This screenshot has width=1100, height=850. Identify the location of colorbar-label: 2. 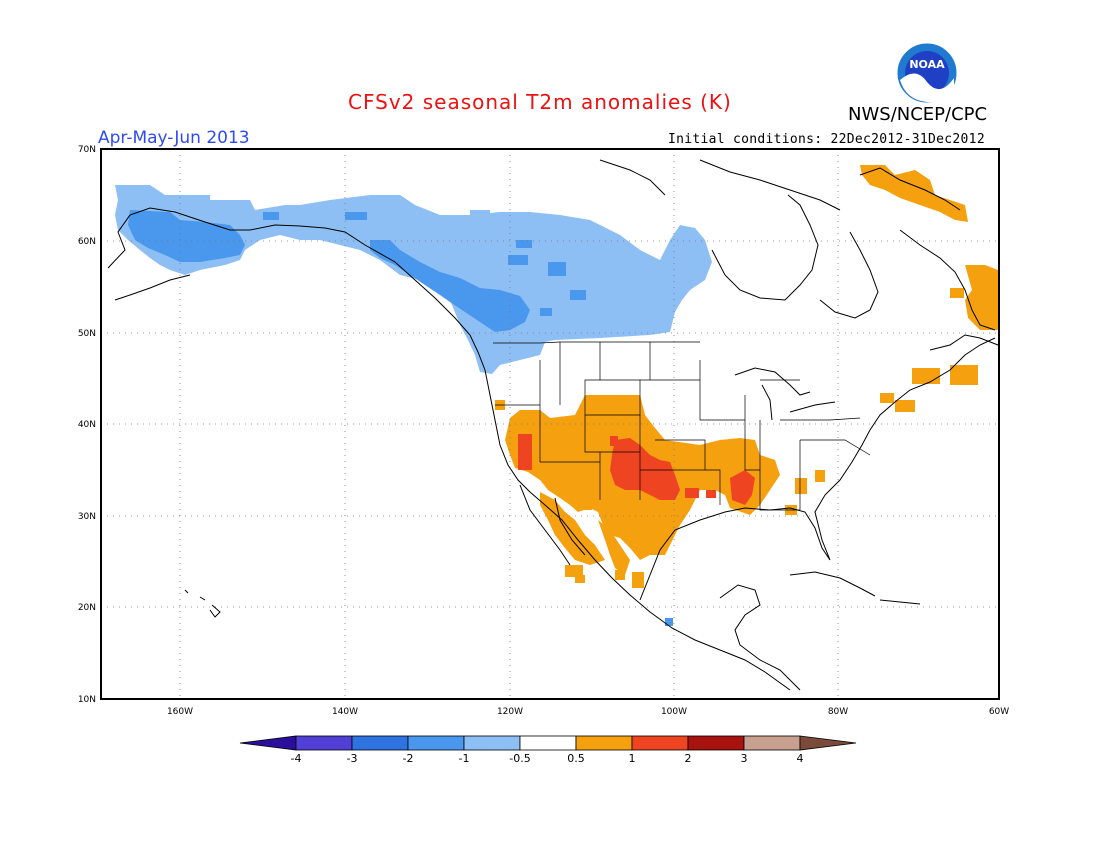
(688, 758).